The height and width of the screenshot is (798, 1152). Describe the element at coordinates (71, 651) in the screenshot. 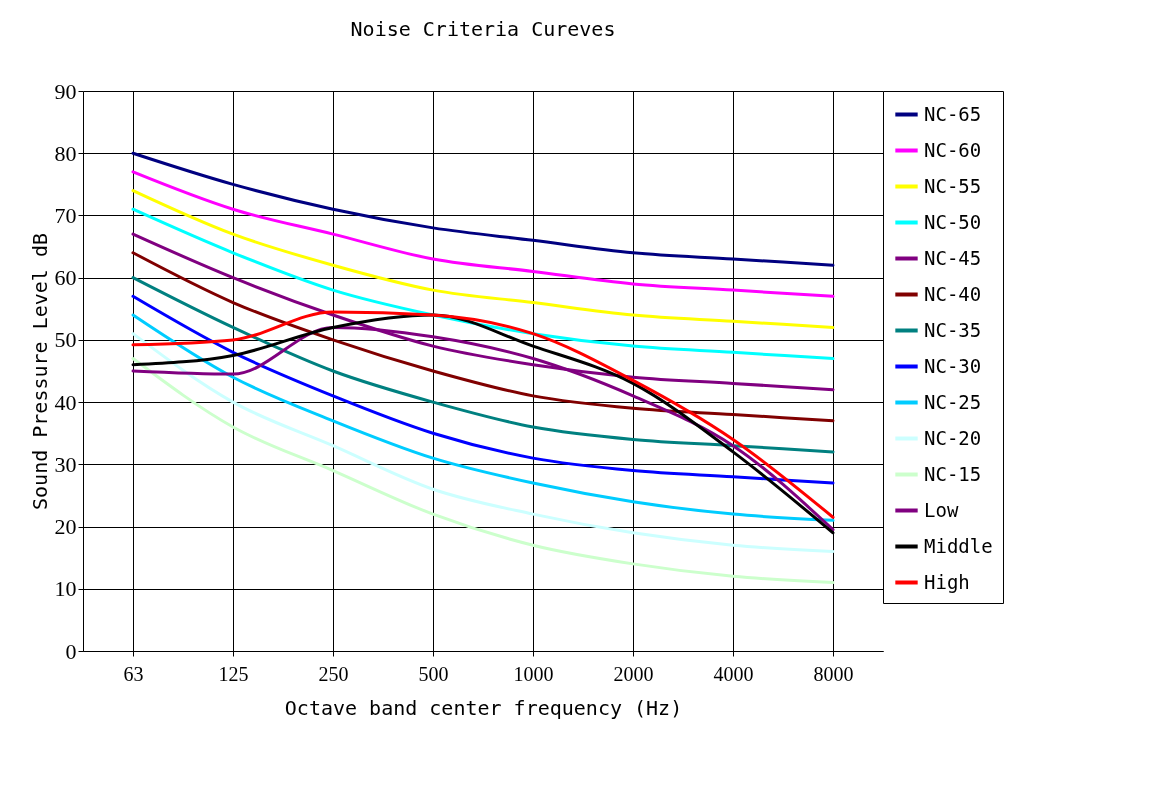

I see `y-tick-label: 0` at that location.